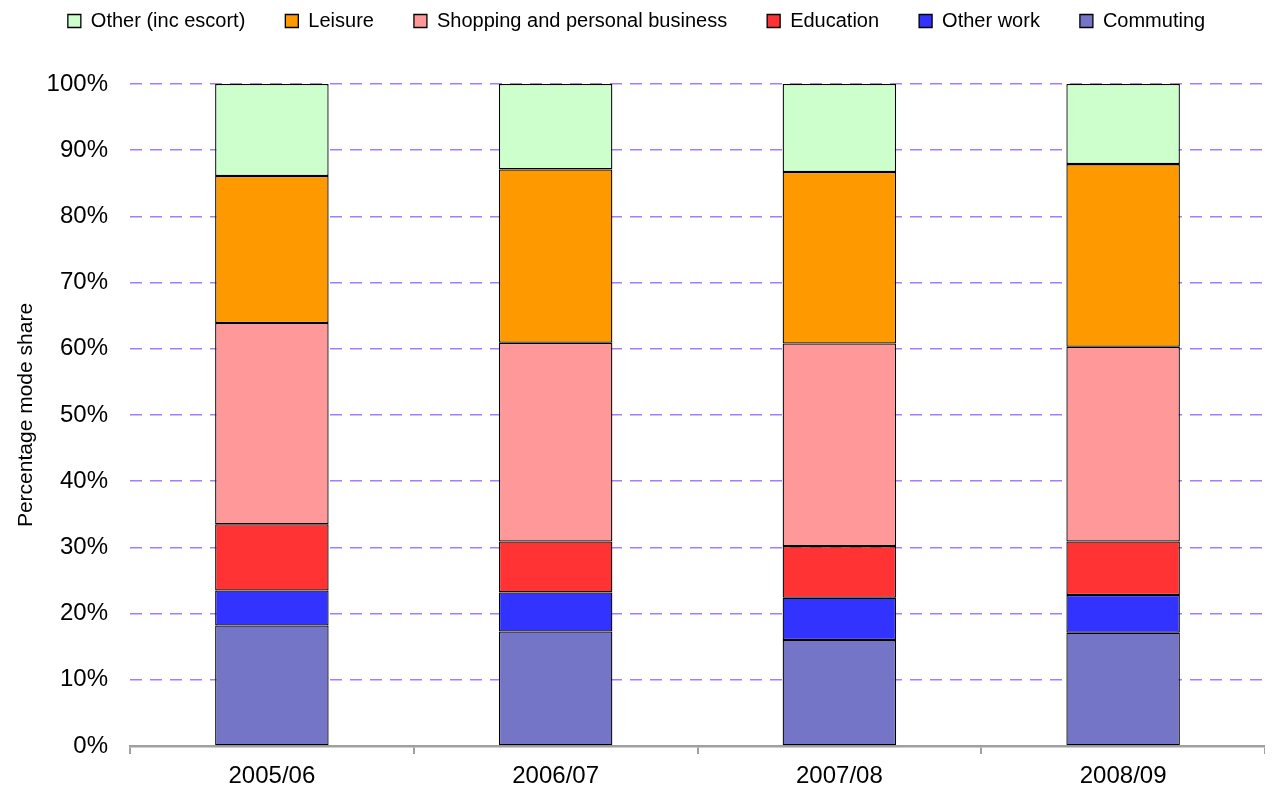 The width and height of the screenshot is (1273, 800). I want to click on legend-label: Commuting, so click(1154, 19).